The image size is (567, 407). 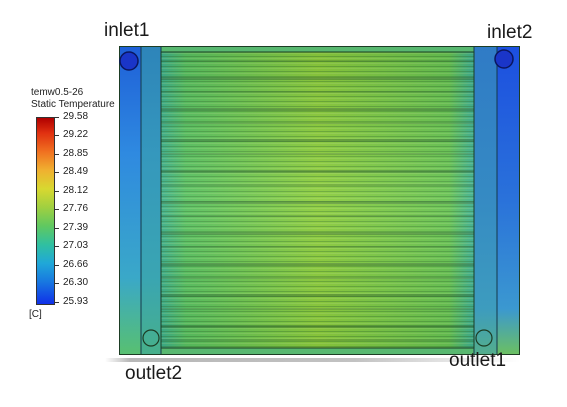 What do you see at coordinates (57, 92) in the screenshot?
I see `legend-title-case: temw0.5-26` at bounding box center [57, 92].